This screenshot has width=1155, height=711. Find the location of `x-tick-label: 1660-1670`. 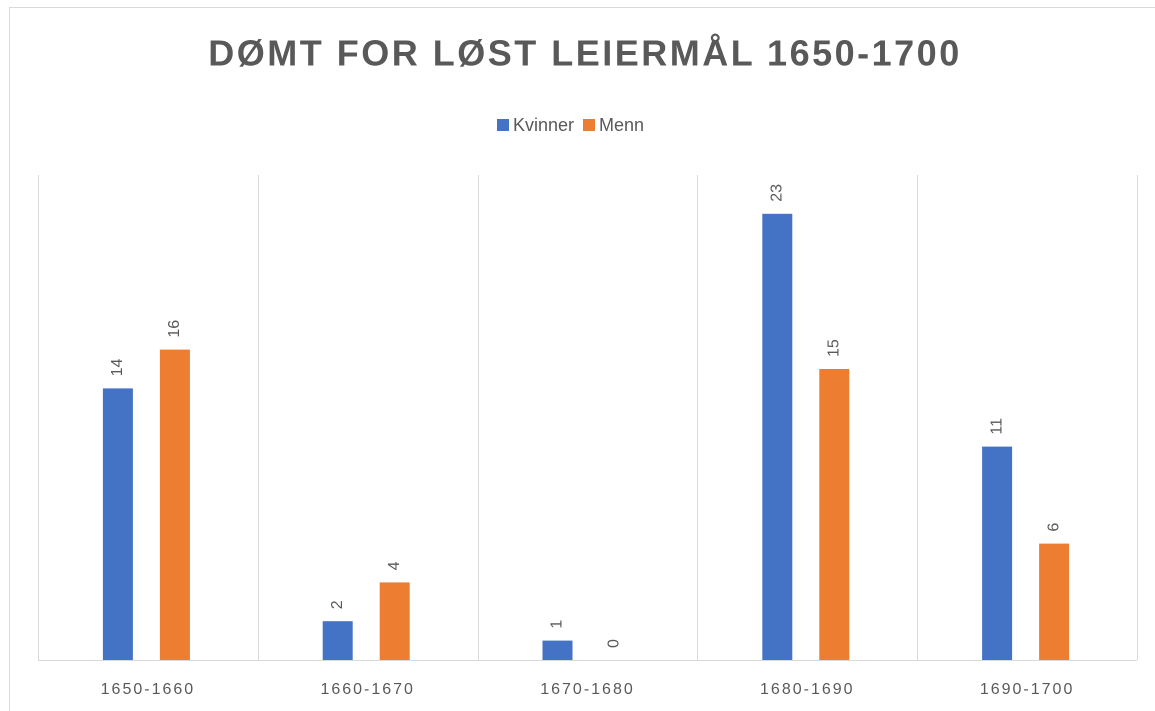

x-tick-label: 1660-1670 is located at coordinates (367, 689).